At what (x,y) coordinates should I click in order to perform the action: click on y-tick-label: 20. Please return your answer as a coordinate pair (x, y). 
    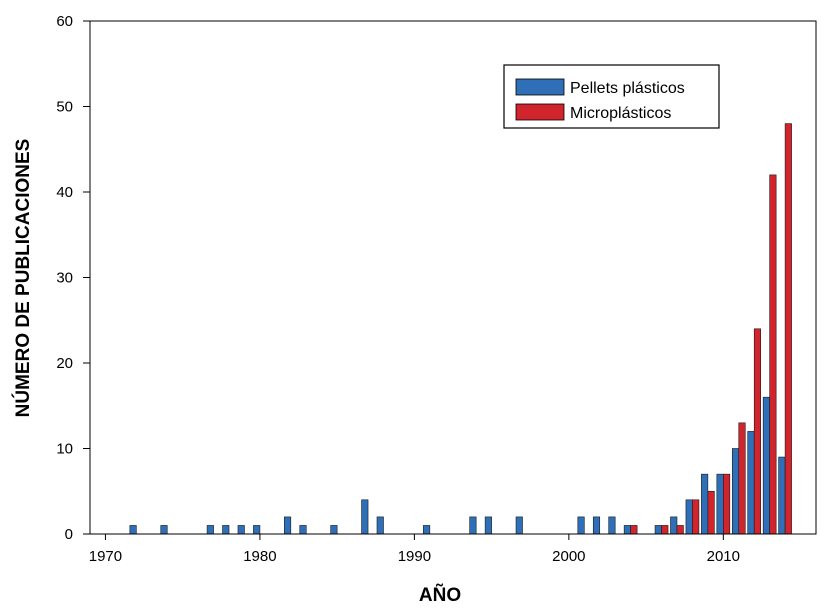
    Looking at the image, I should click on (64, 363).